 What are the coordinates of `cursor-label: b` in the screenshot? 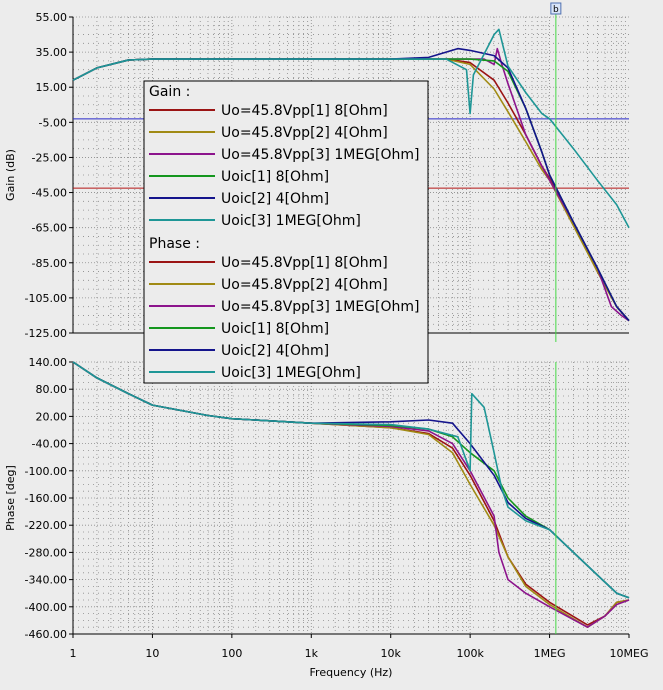 It's located at (556, 10).